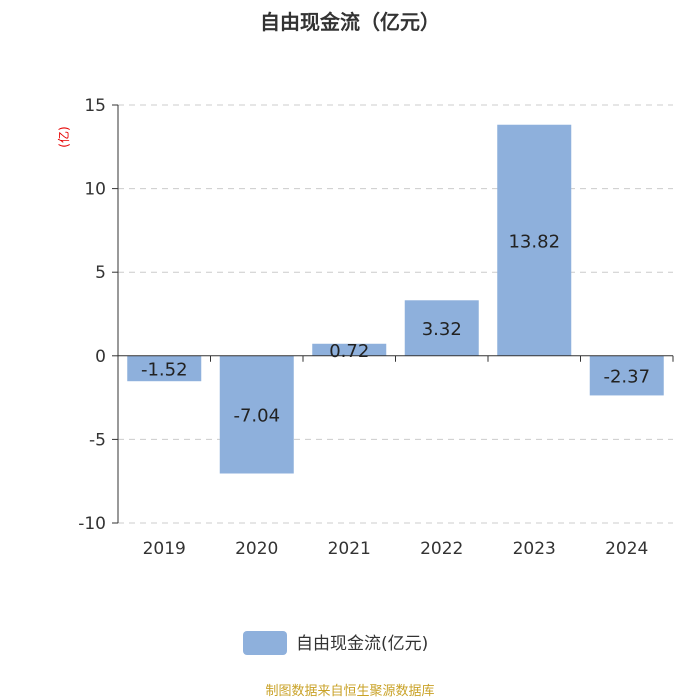 Image resolution: width=700 pixels, height=700 pixels. I want to click on x-tick-label: 2022, so click(441, 549).